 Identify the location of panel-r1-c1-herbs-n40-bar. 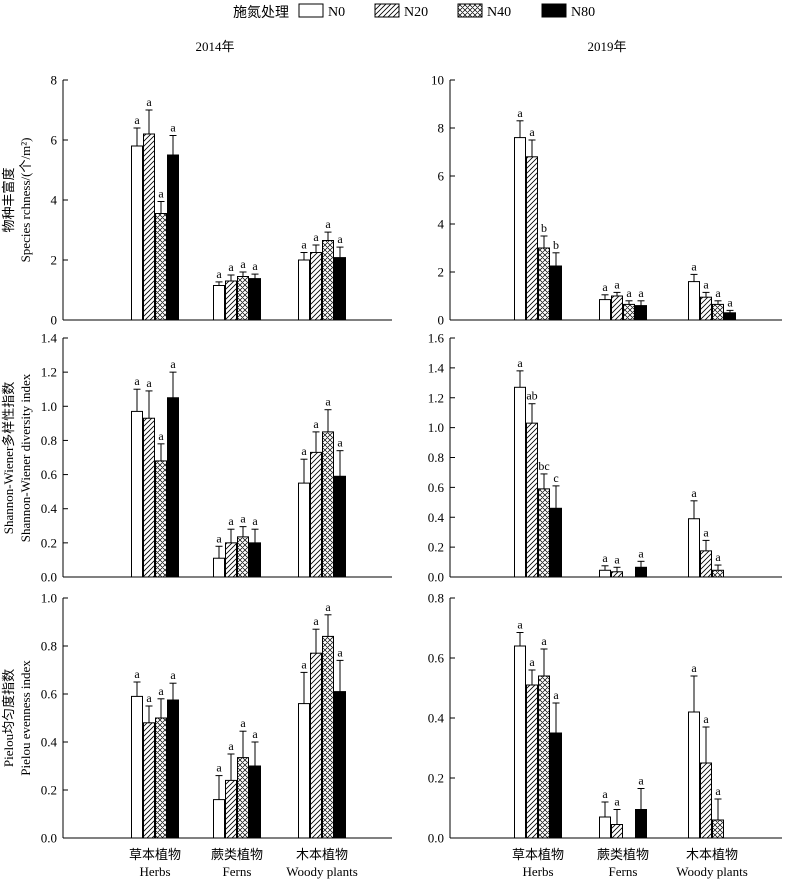
(544, 533).